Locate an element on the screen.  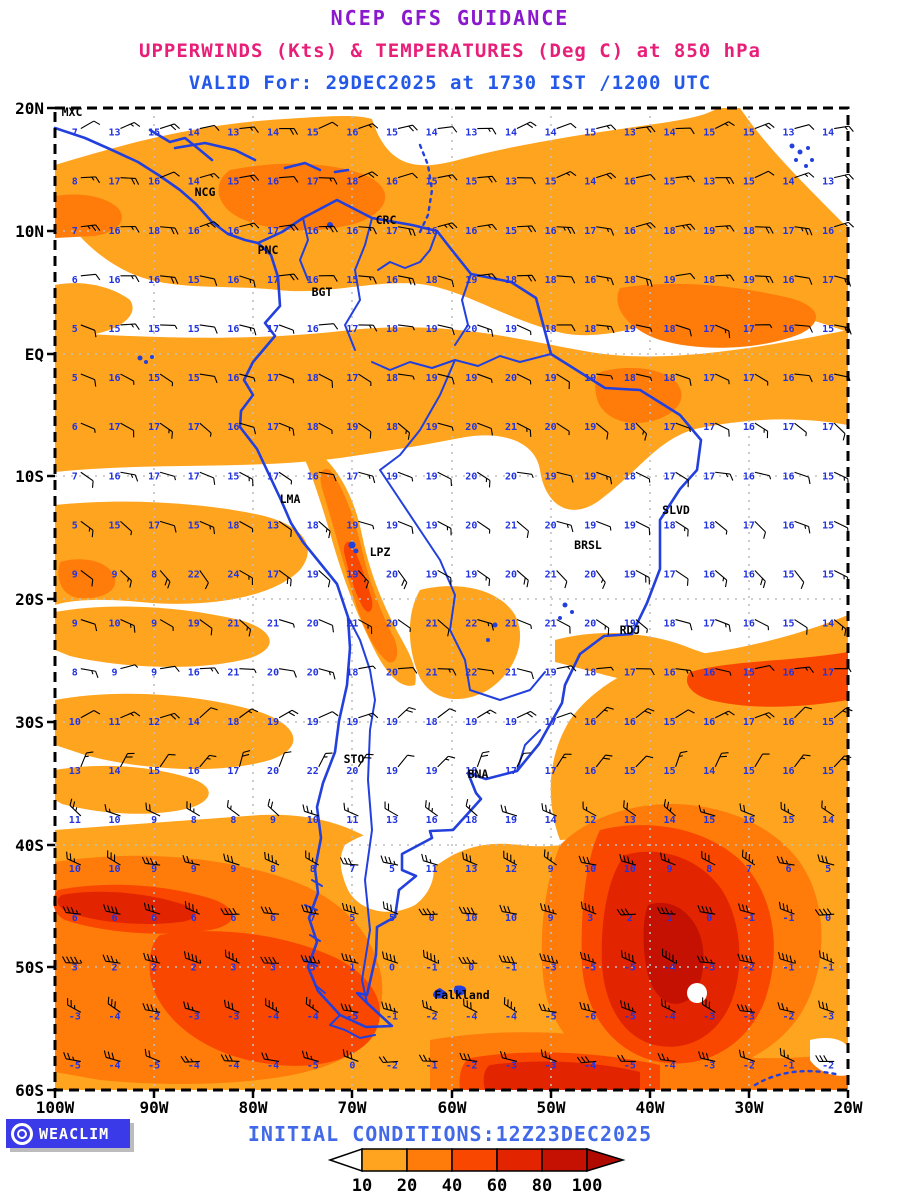
temp-value: 24 is located at coordinates (233, 574).